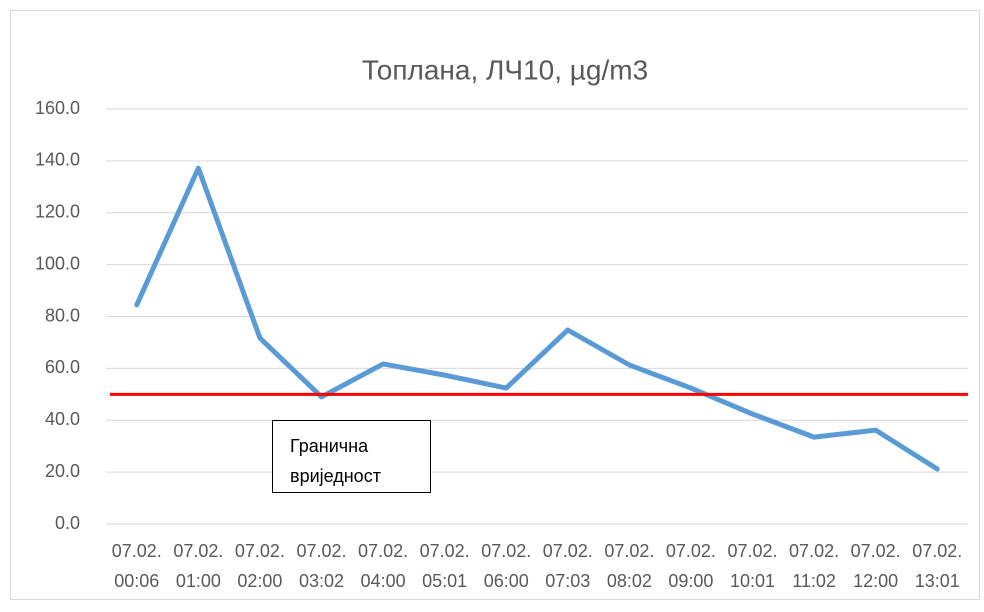  Describe the element at coordinates (57, 263) in the screenshot. I see `y-tick-label: 100.0` at that location.